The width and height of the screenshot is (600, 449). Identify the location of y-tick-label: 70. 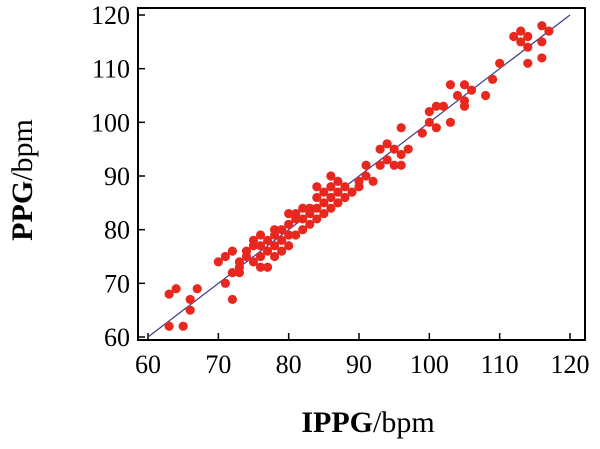
(117, 283).